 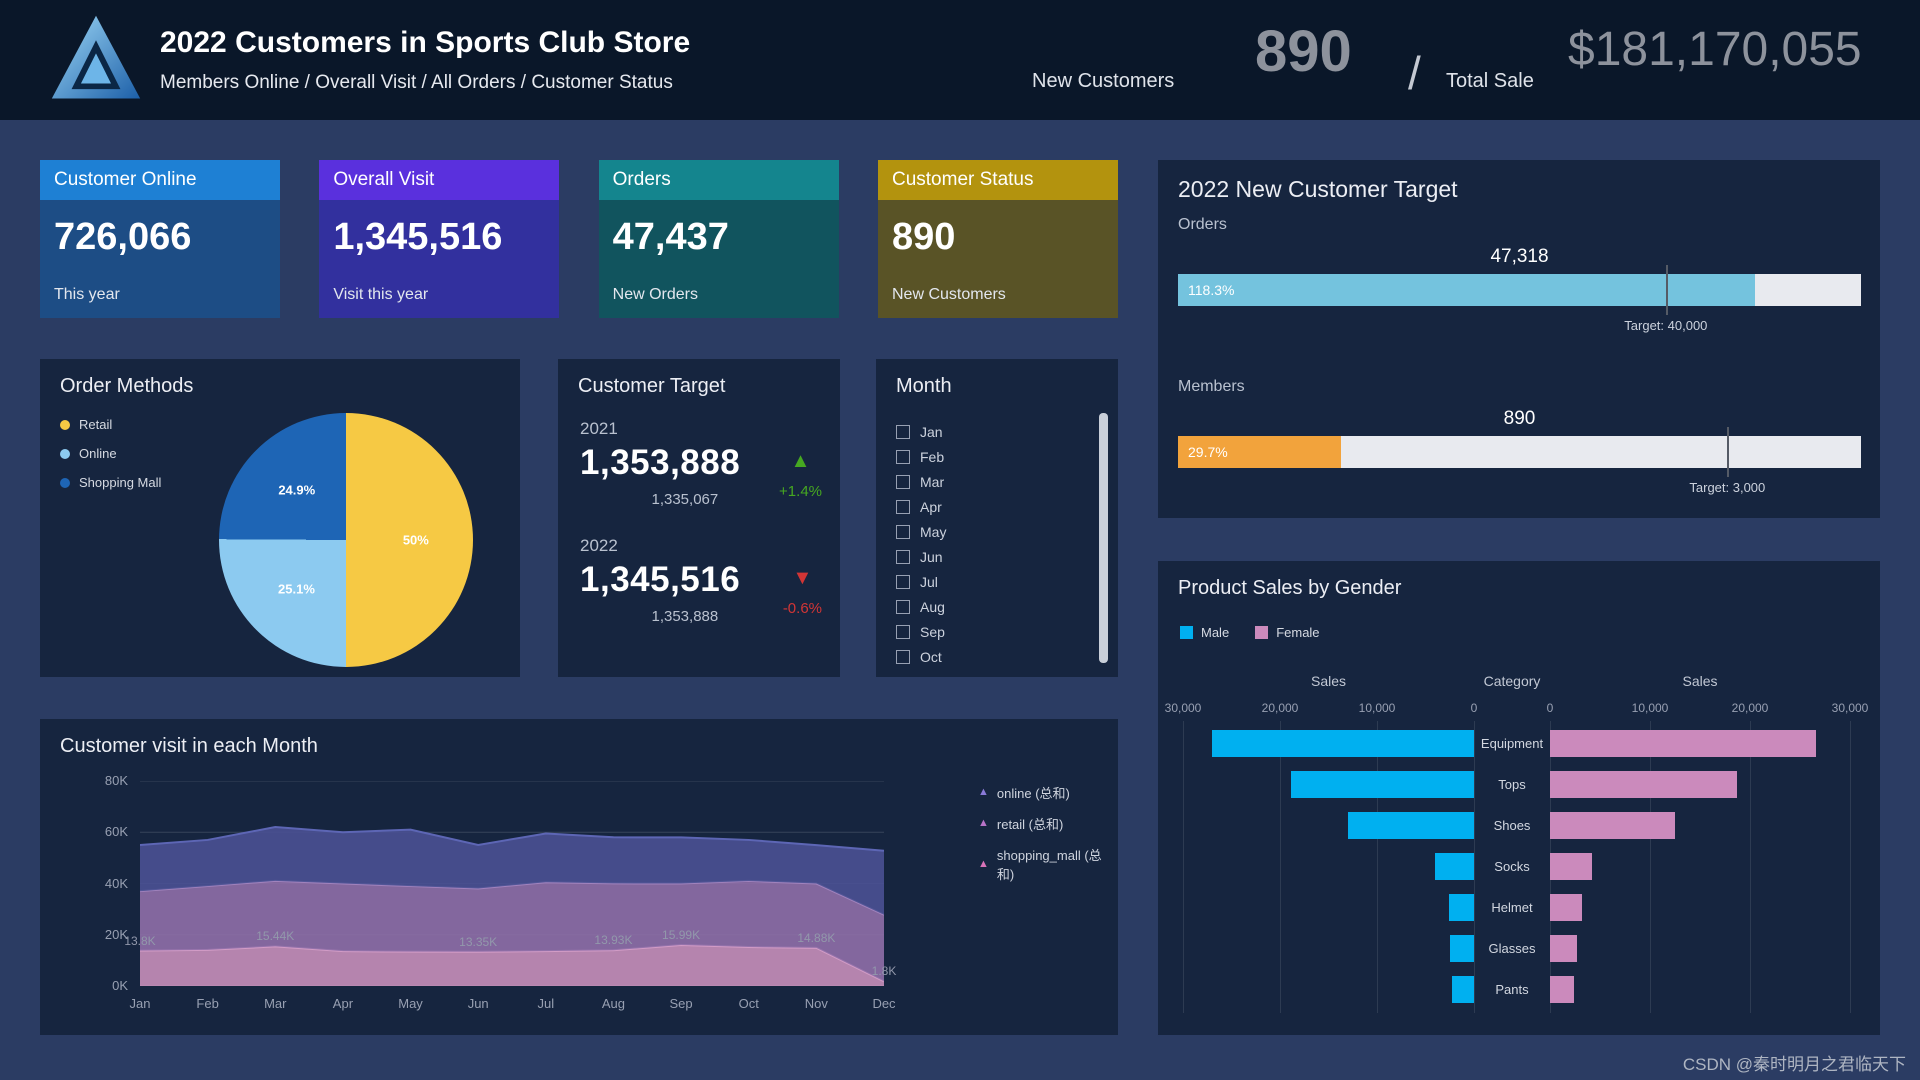 What do you see at coordinates (1467, 290) in the screenshot?
I see `bullet-fill: 118.3%` at bounding box center [1467, 290].